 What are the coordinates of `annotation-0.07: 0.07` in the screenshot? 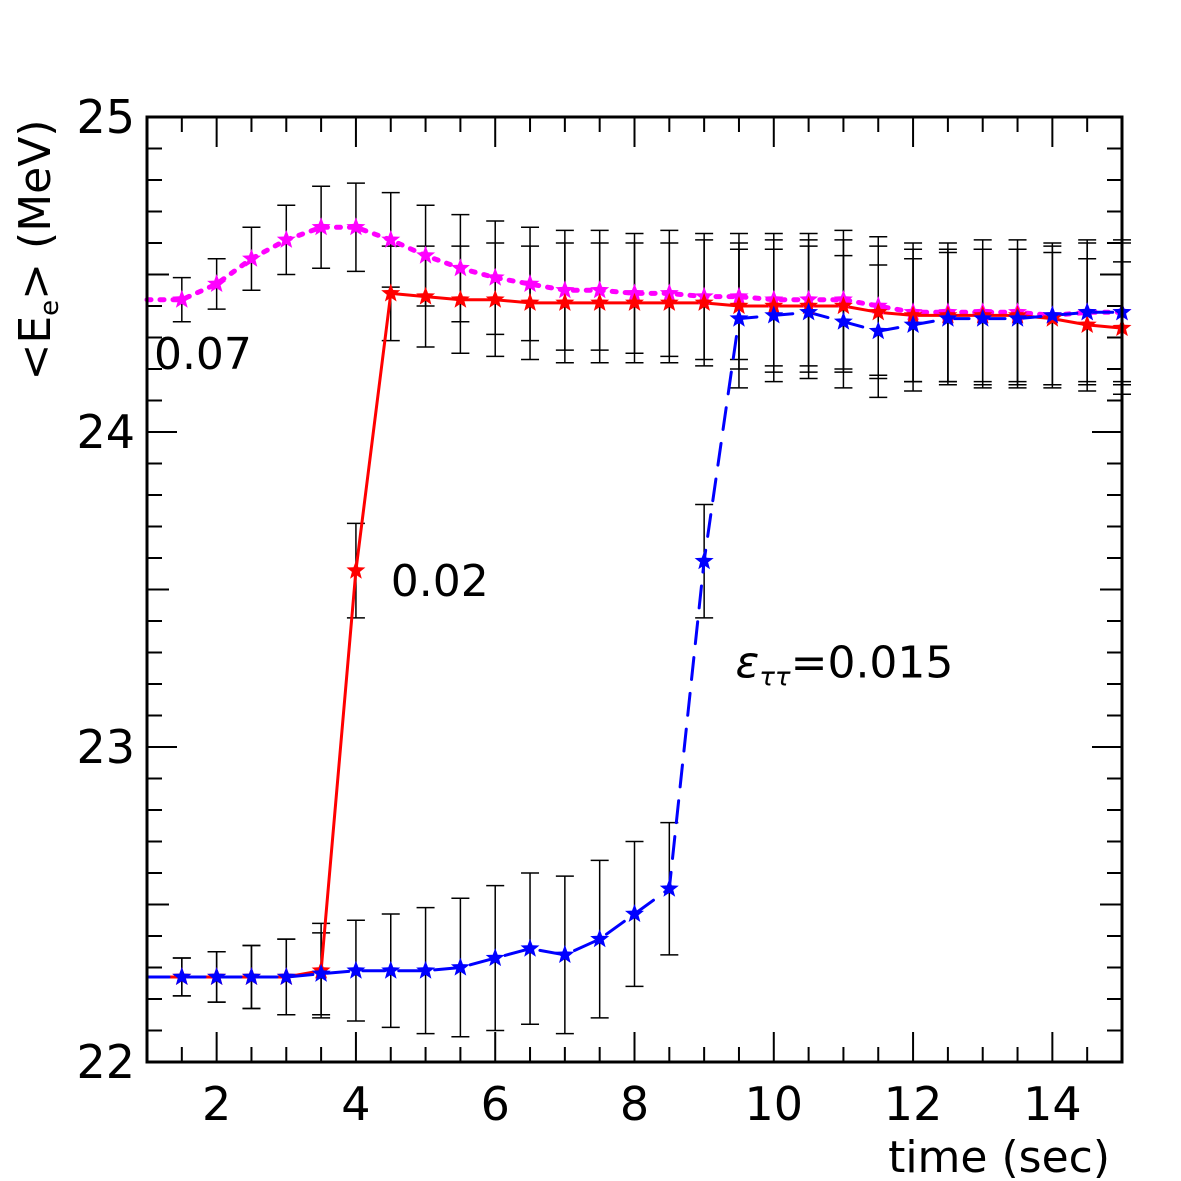 It's located at (203, 354).